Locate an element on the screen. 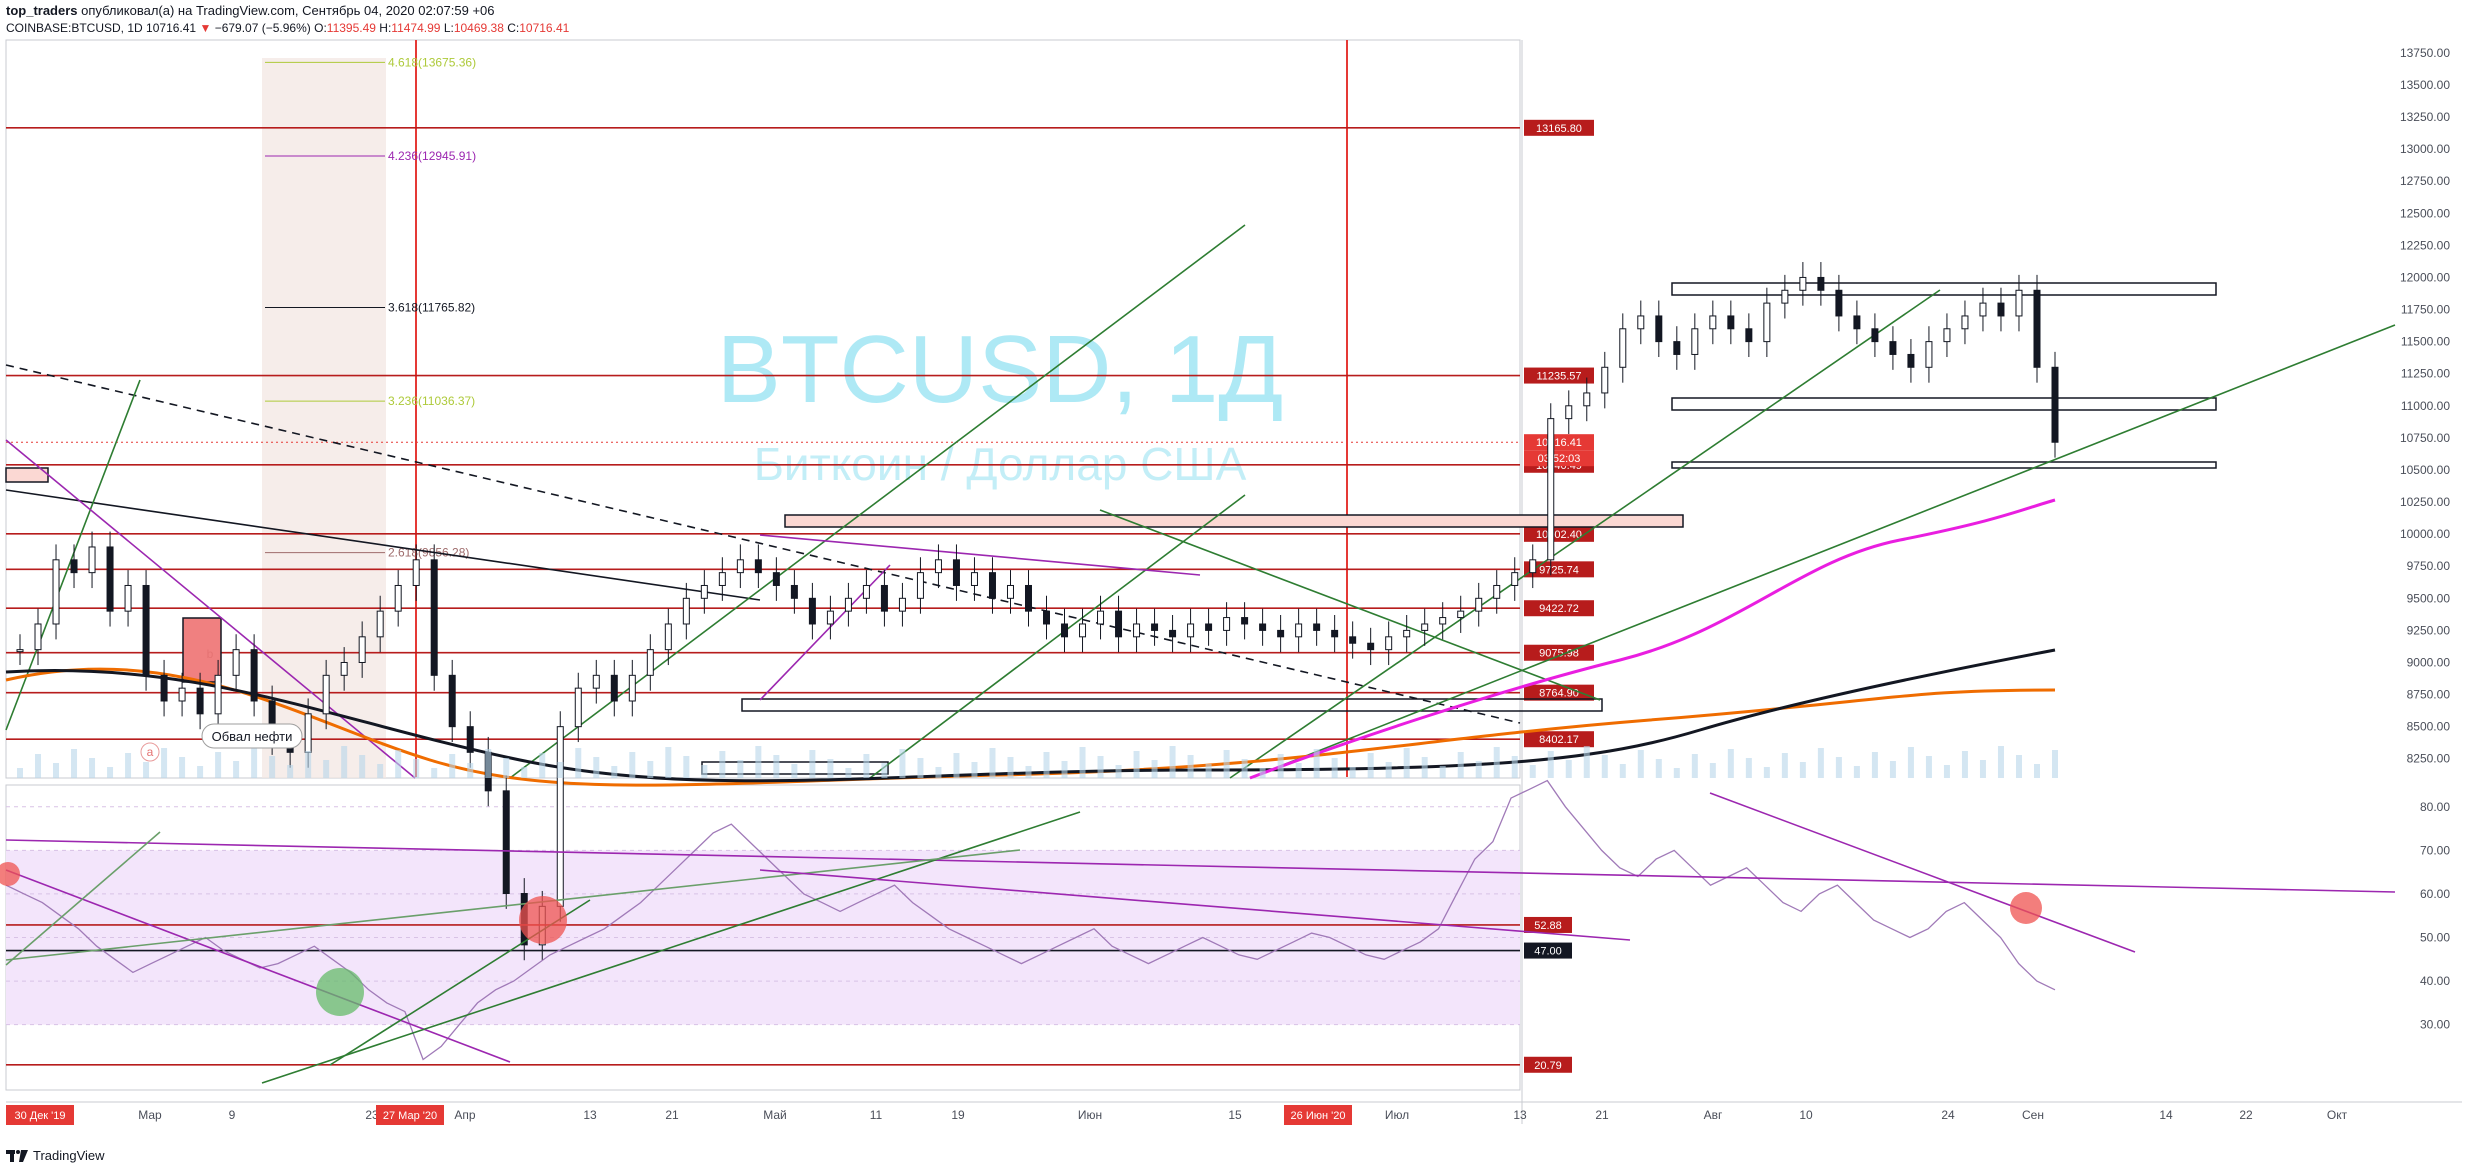 The image size is (2468, 1166). author-name: top_traders is located at coordinates (42, 10).